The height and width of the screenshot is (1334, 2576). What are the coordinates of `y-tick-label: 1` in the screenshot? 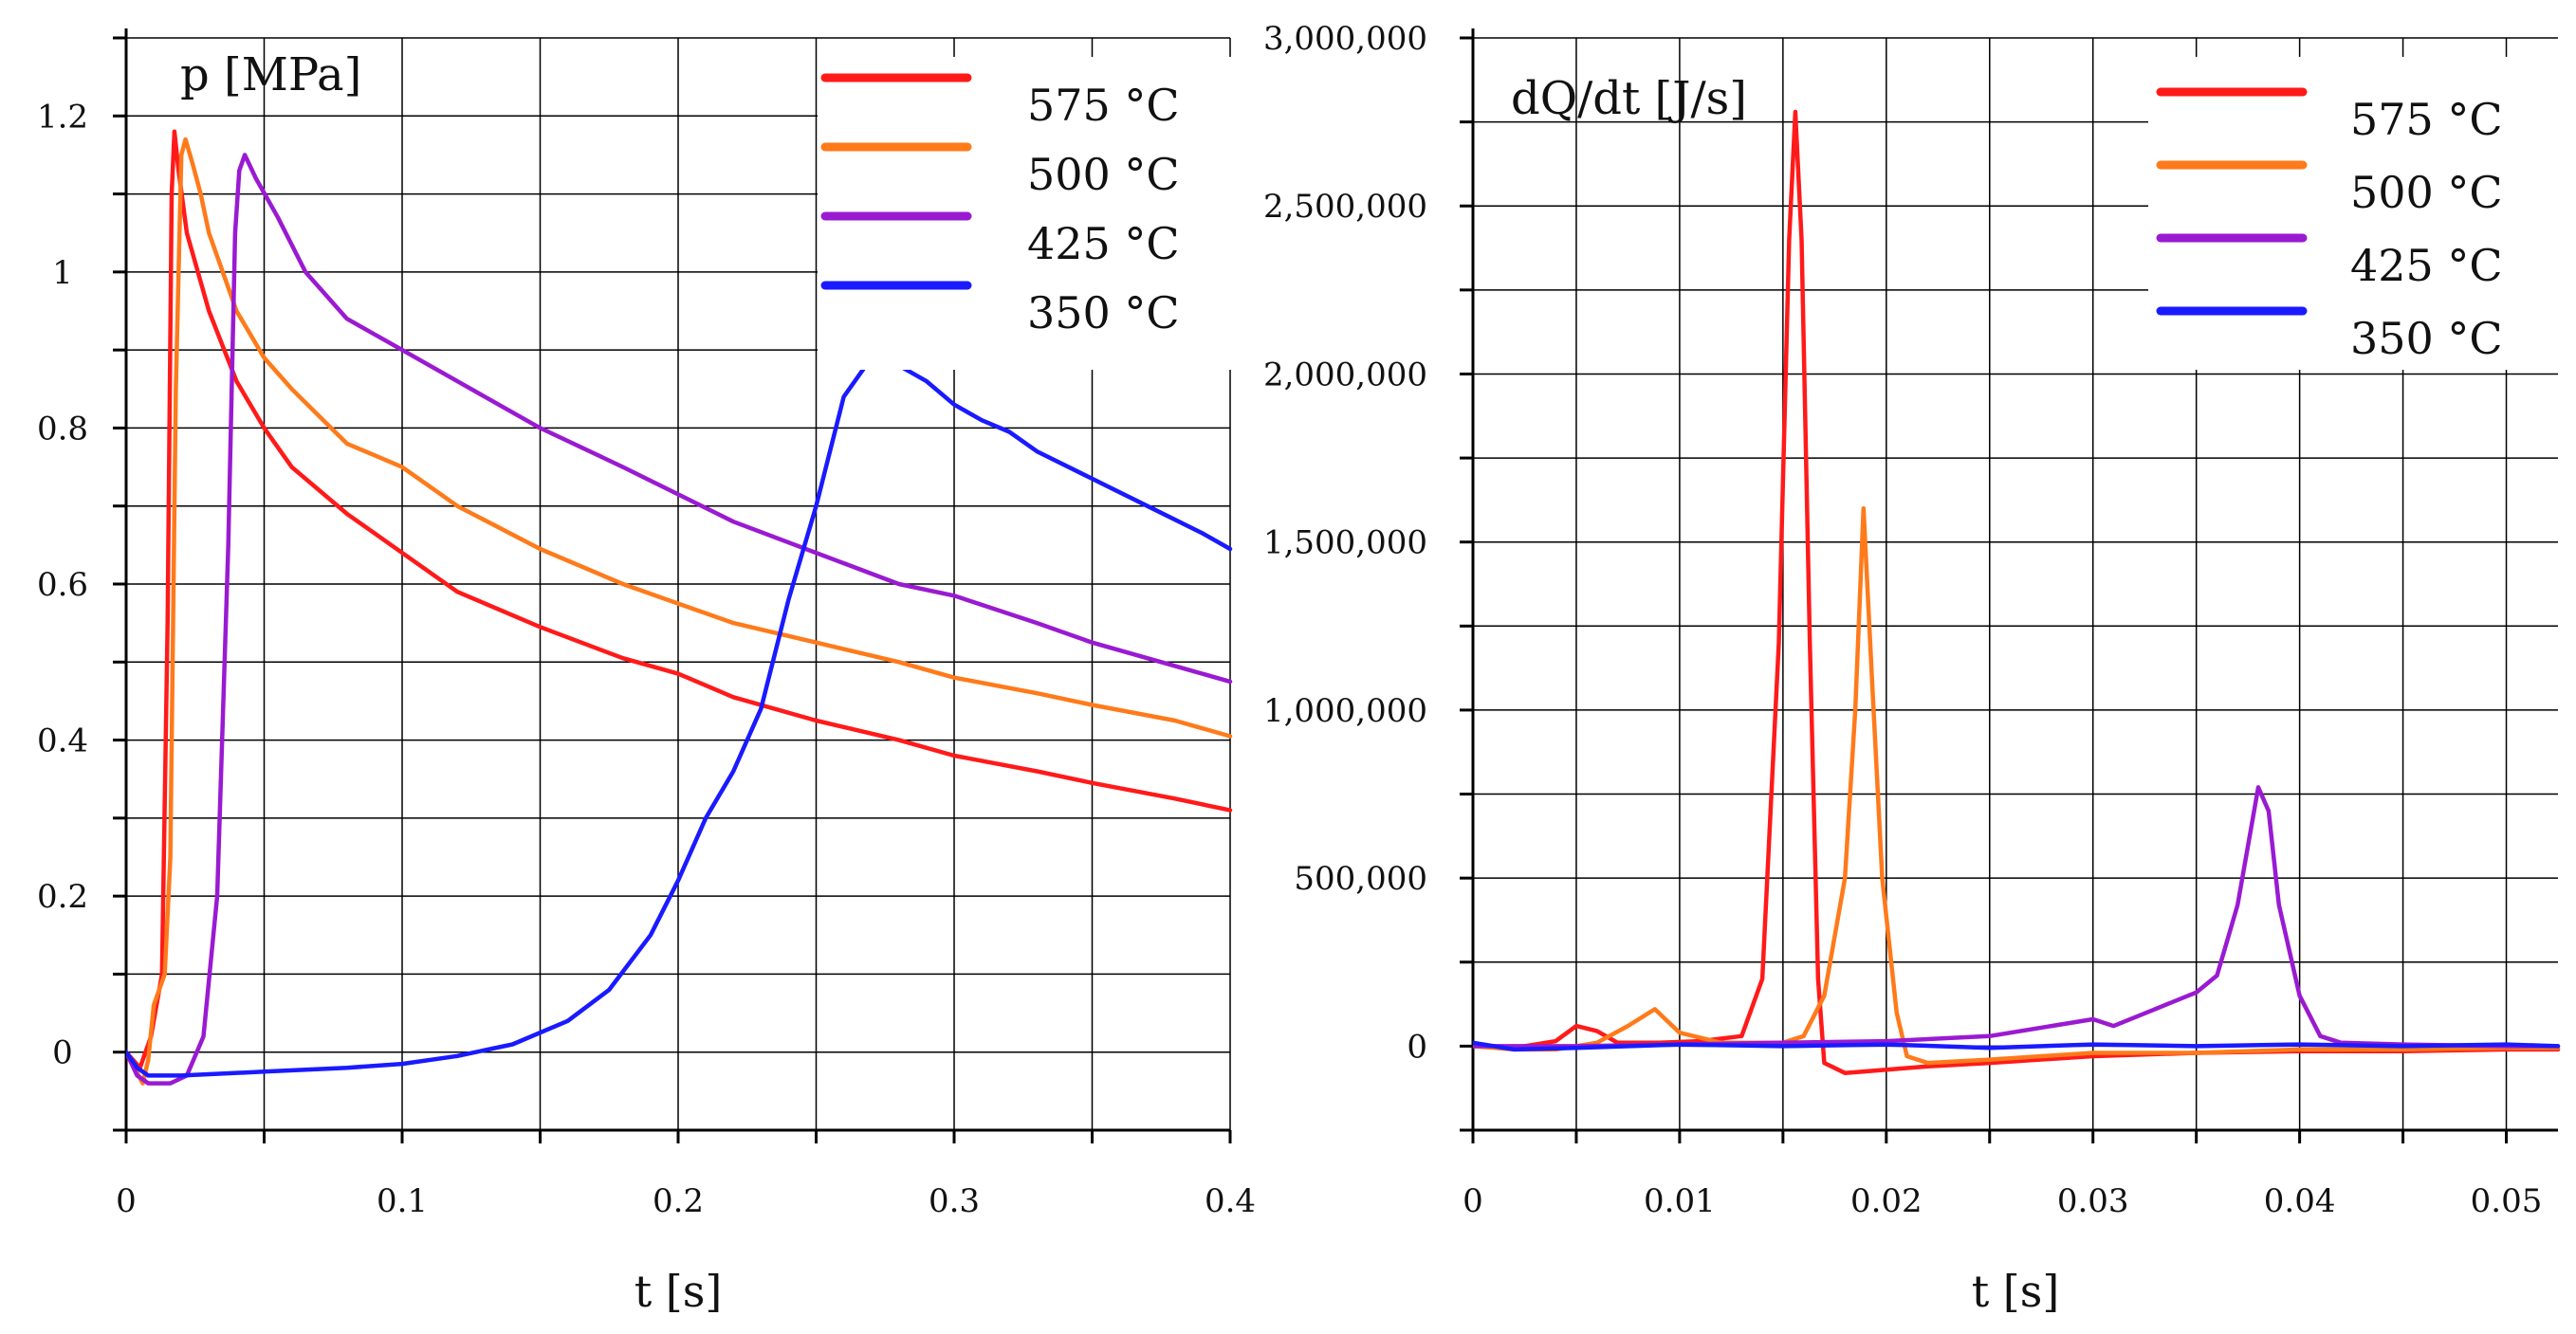 It's located at (62, 273).